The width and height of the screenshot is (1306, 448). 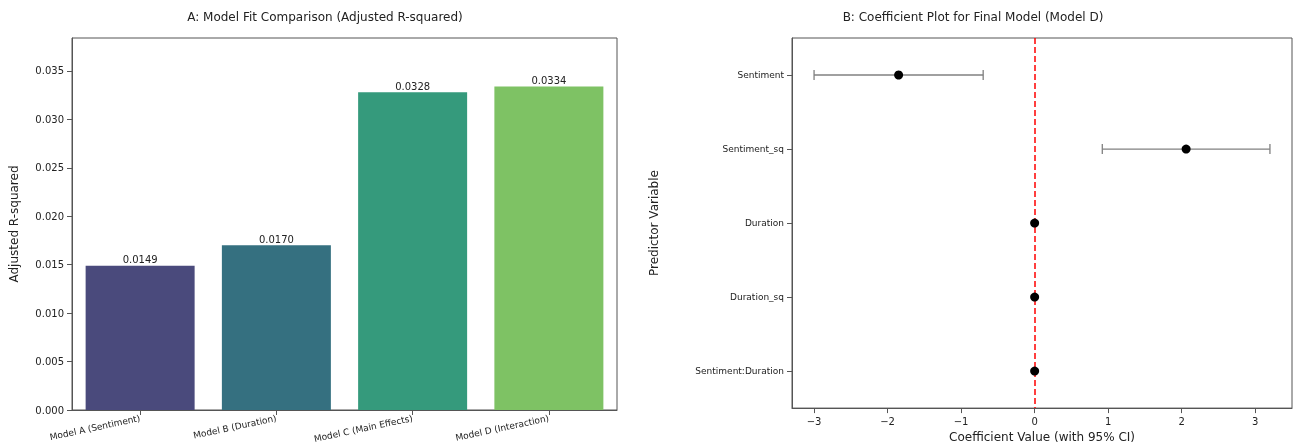 What do you see at coordinates (1034, 421) in the screenshot?
I see `x-tick-label: 0` at bounding box center [1034, 421].